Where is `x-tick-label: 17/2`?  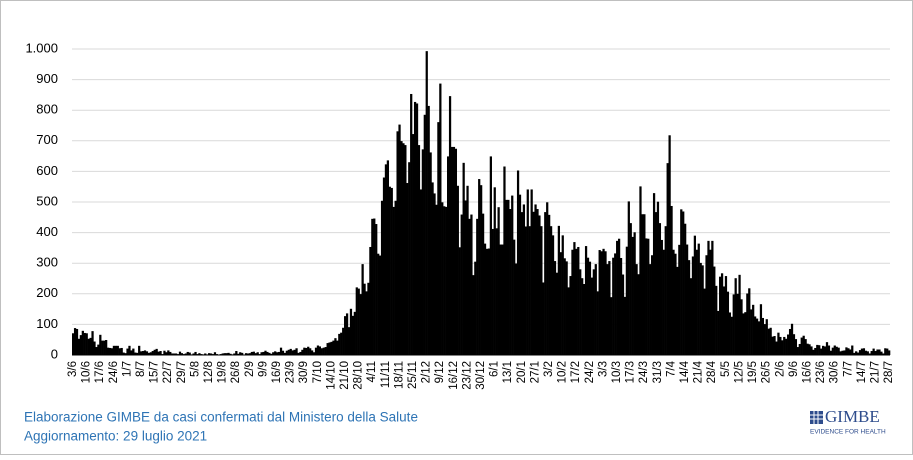
x-tick-label: 17/2 is located at coordinates (576, 372).